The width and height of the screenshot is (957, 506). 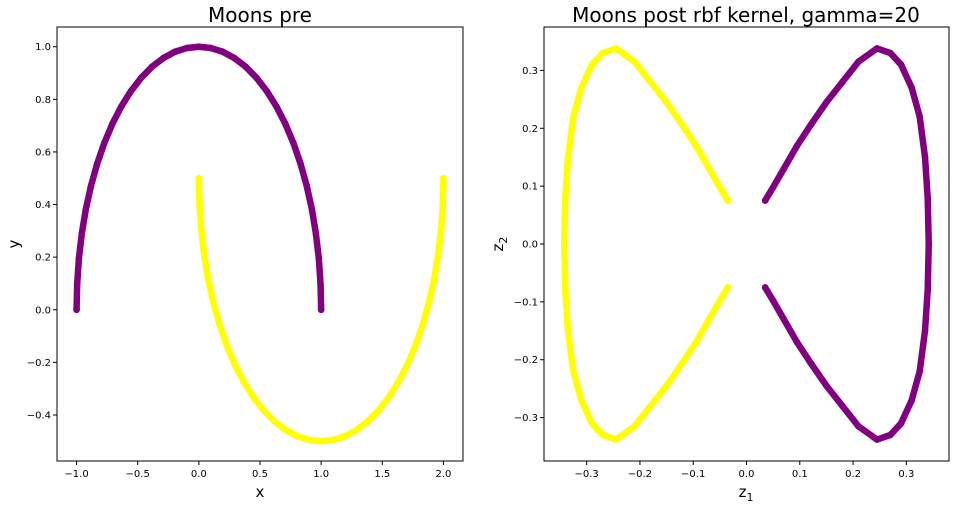 I want to click on y-axis-label-sub: 2, so click(x=503, y=240).